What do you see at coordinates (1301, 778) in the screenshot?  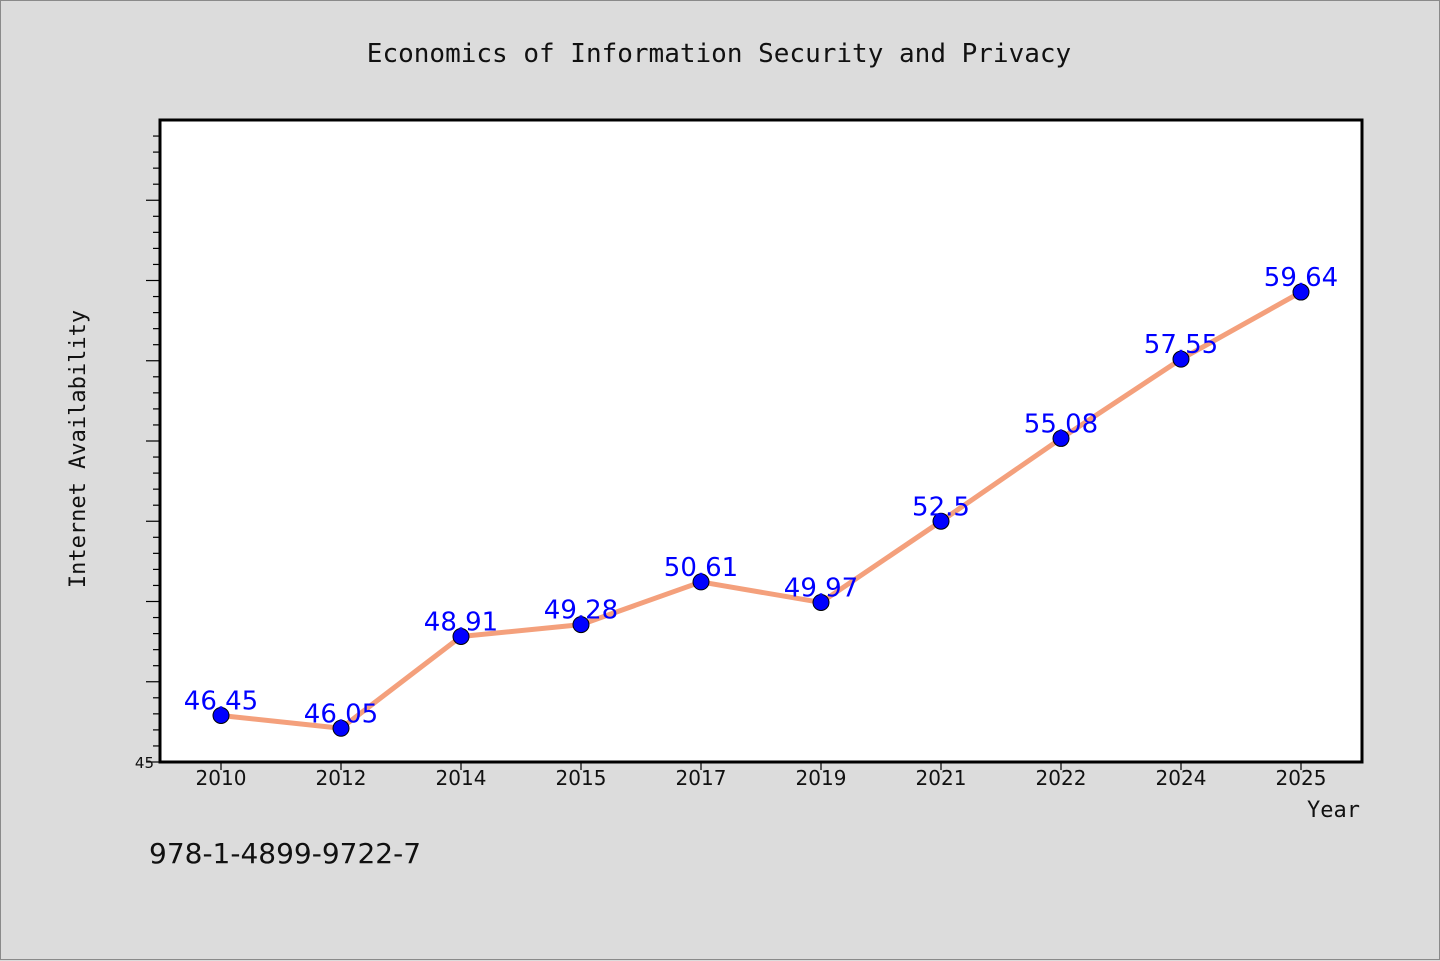 I see `x-tick-label: 2025` at bounding box center [1301, 778].